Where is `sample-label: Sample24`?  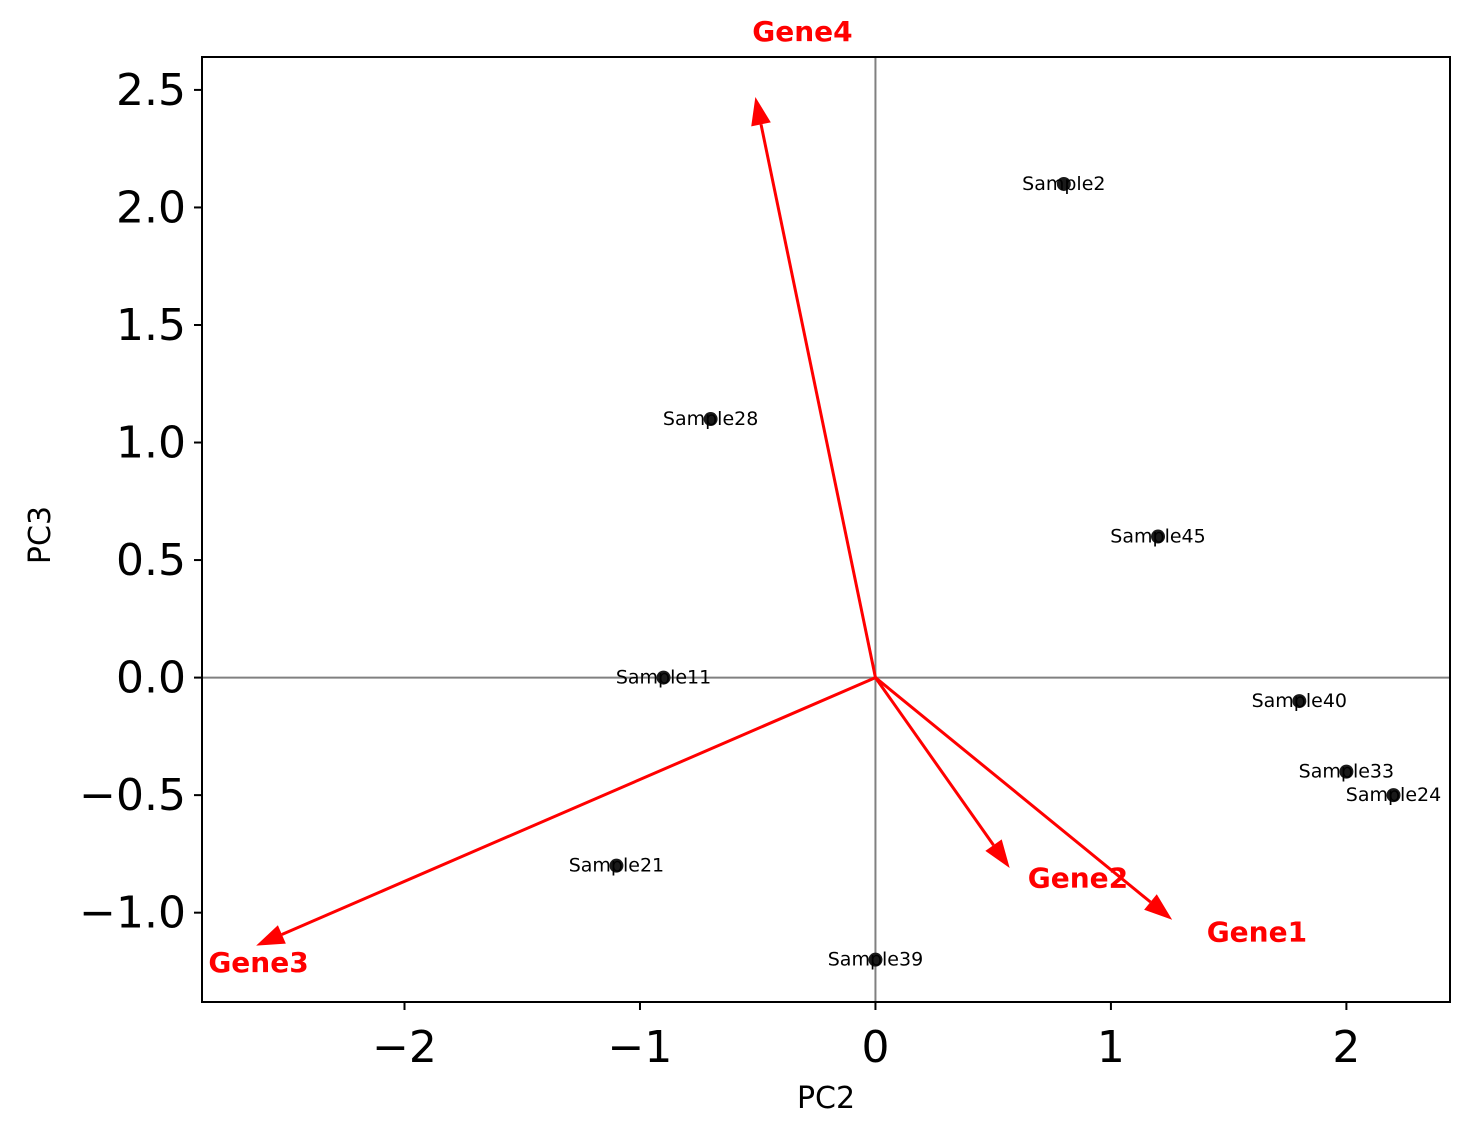 sample-label: Sample24 is located at coordinates (1393, 795).